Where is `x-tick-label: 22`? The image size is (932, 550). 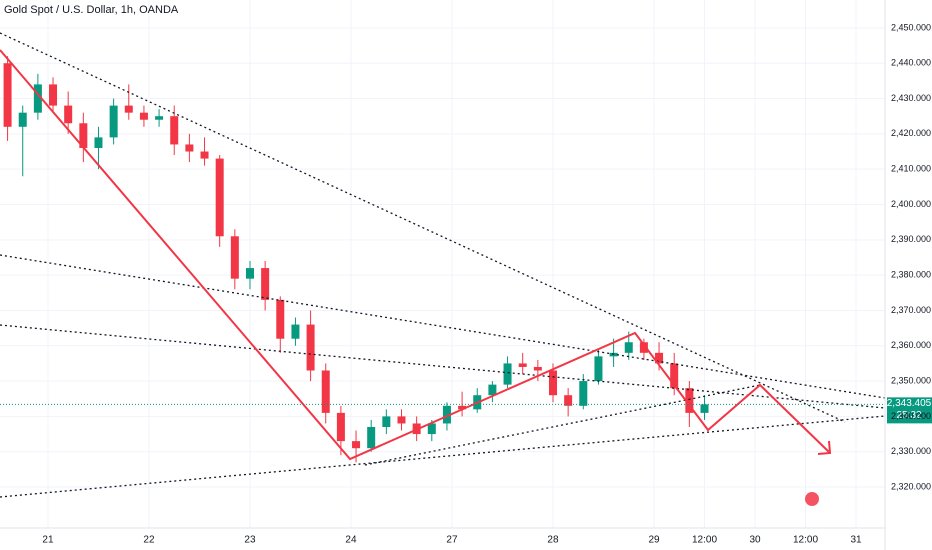 x-tick-label: 22 is located at coordinates (149, 540).